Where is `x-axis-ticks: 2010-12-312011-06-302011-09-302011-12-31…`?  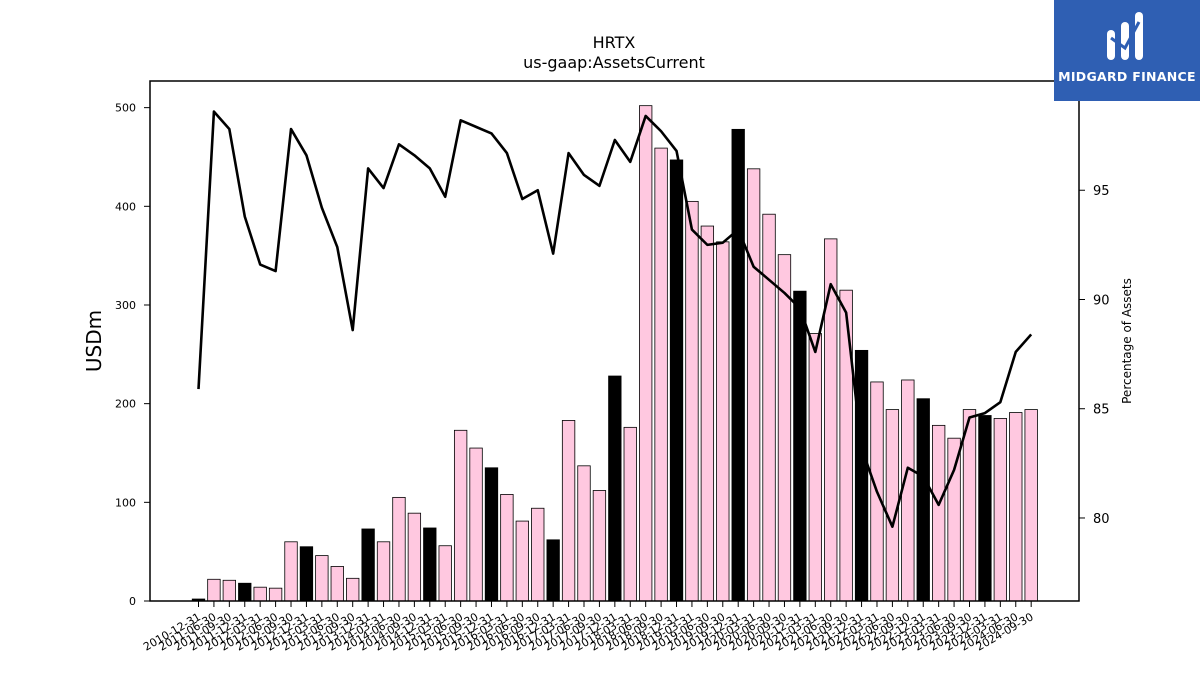 x-axis-ticks: 2010-12-312011-06-302011-09-302011-12-31… is located at coordinates (588, 627).